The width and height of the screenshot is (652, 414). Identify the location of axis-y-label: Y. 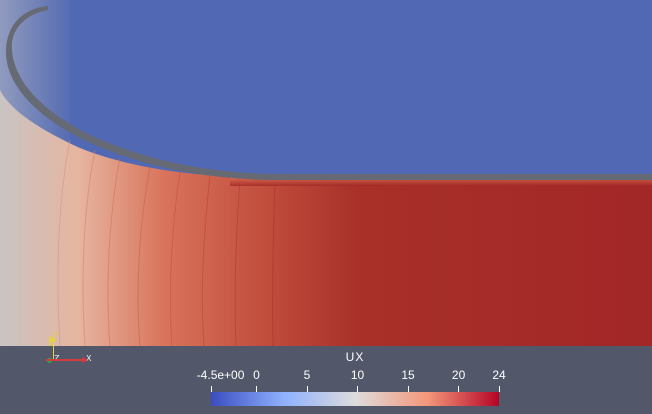
(55, 335).